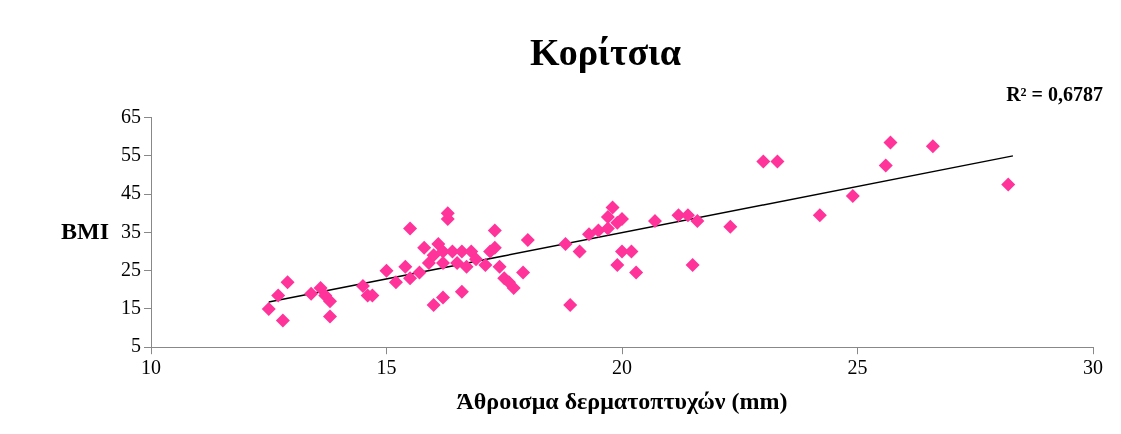 Image resolution: width=1121 pixels, height=434 pixels. What do you see at coordinates (857, 367) in the screenshot?
I see `x-tick-label: 25` at bounding box center [857, 367].